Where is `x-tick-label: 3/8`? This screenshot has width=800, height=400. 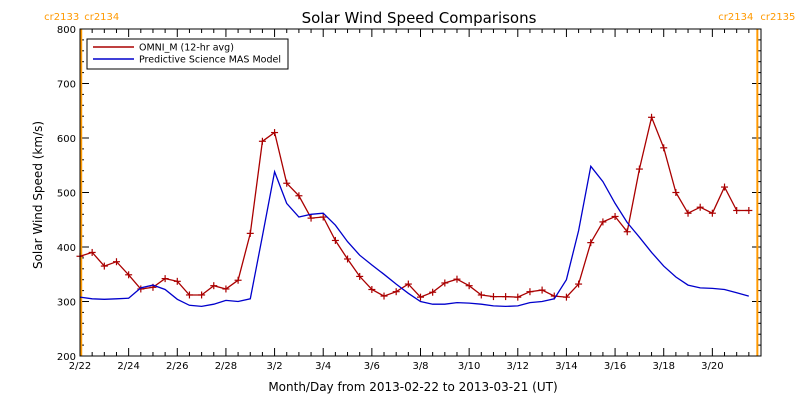
x-tick-label: 3/8 is located at coordinates (420, 366).